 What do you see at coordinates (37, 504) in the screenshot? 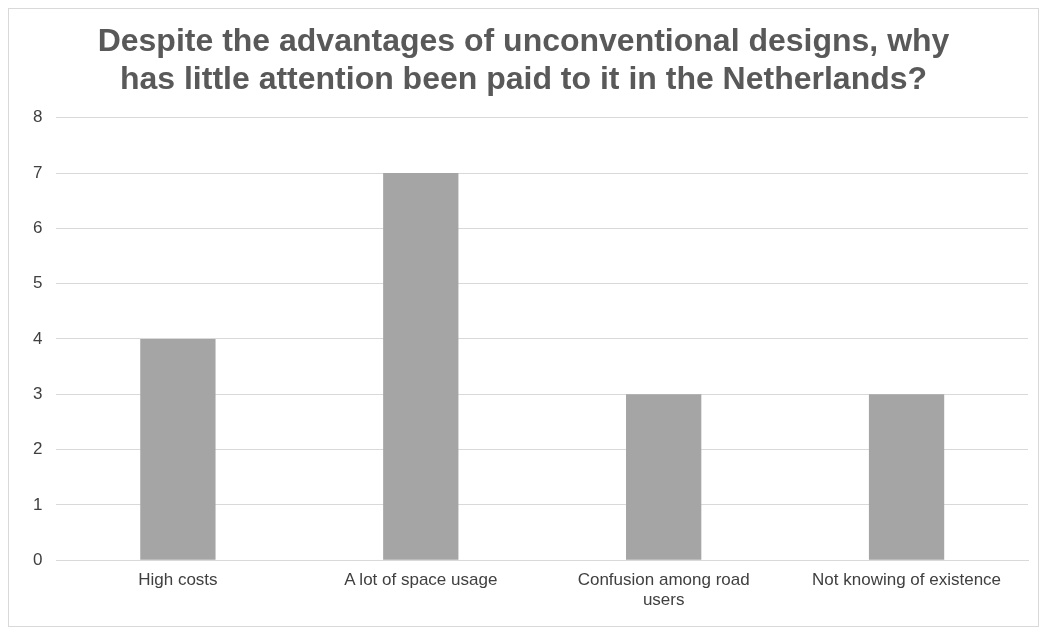
I see `y-tick-label: 1` at bounding box center [37, 504].